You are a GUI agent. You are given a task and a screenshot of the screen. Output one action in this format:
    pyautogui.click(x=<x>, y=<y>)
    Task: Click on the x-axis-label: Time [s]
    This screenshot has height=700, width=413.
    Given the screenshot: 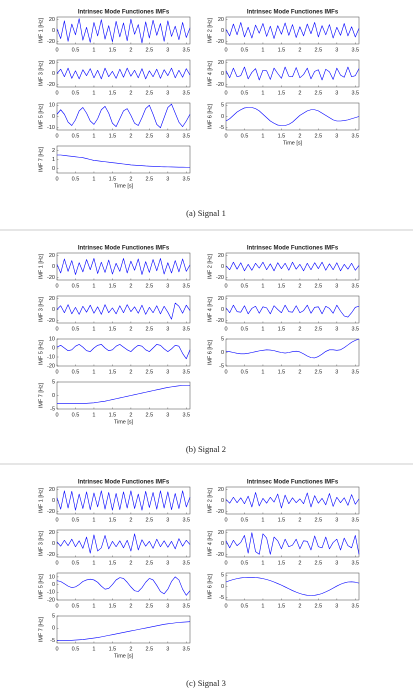 What is the action you would take?
    pyautogui.click(x=124, y=422)
    